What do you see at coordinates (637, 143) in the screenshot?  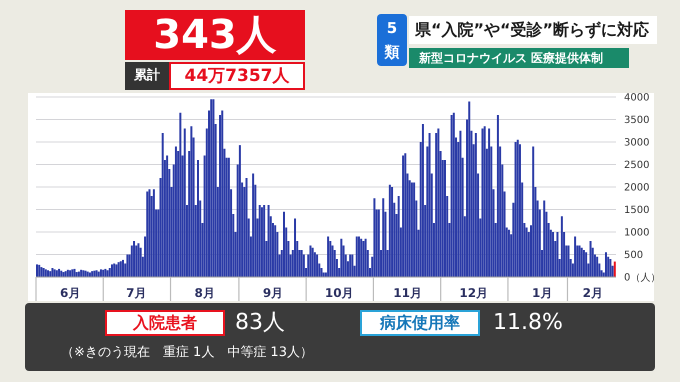 I see `y-tick-label: 3000` at bounding box center [637, 143].